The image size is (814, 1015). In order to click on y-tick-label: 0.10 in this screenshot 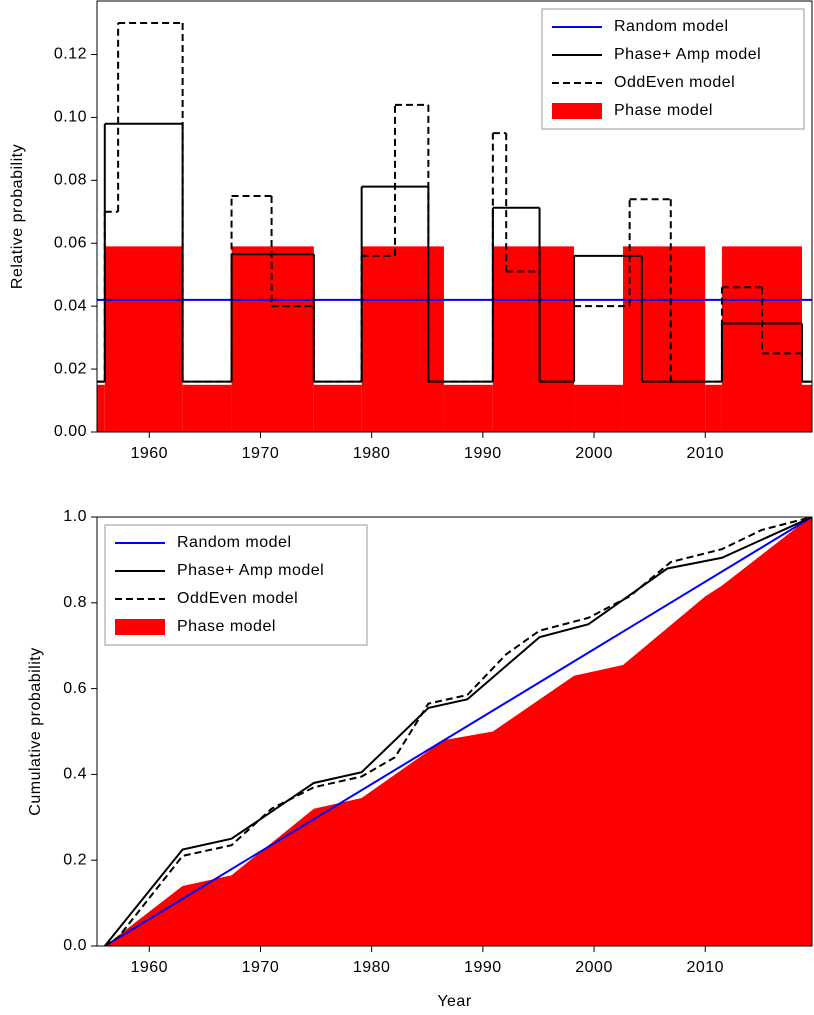, I will do `click(70, 117)`.